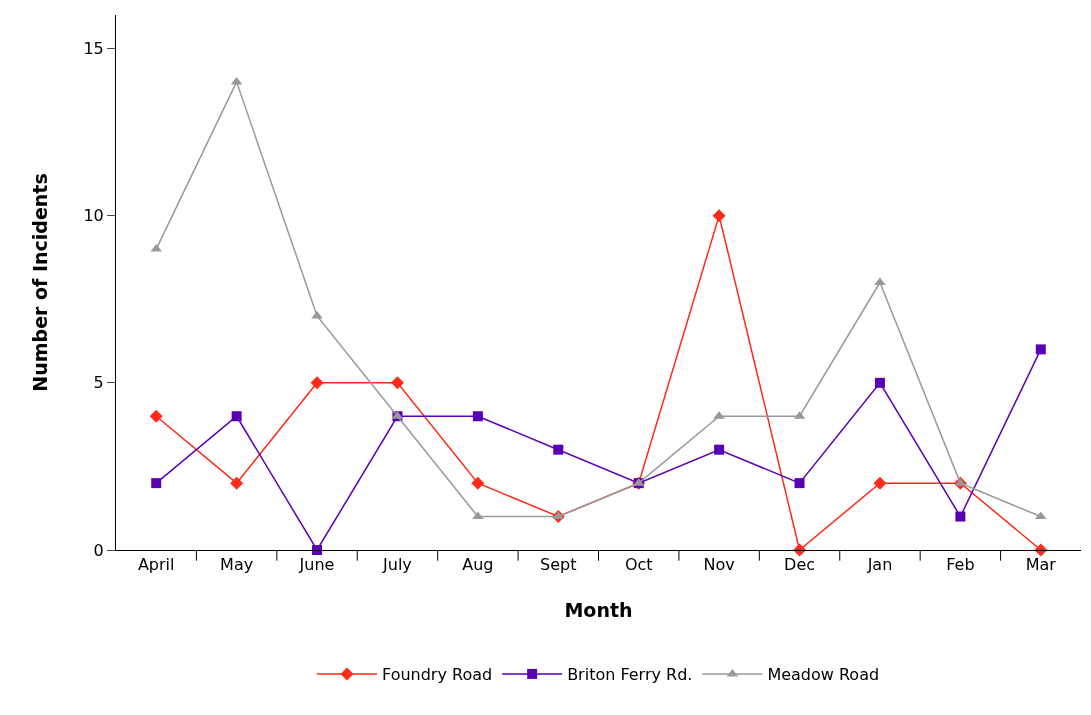 The image size is (1091, 715). What do you see at coordinates (598, 610) in the screenshot?
I see `x-axis-title: Month` at bounding box center [598, 610].